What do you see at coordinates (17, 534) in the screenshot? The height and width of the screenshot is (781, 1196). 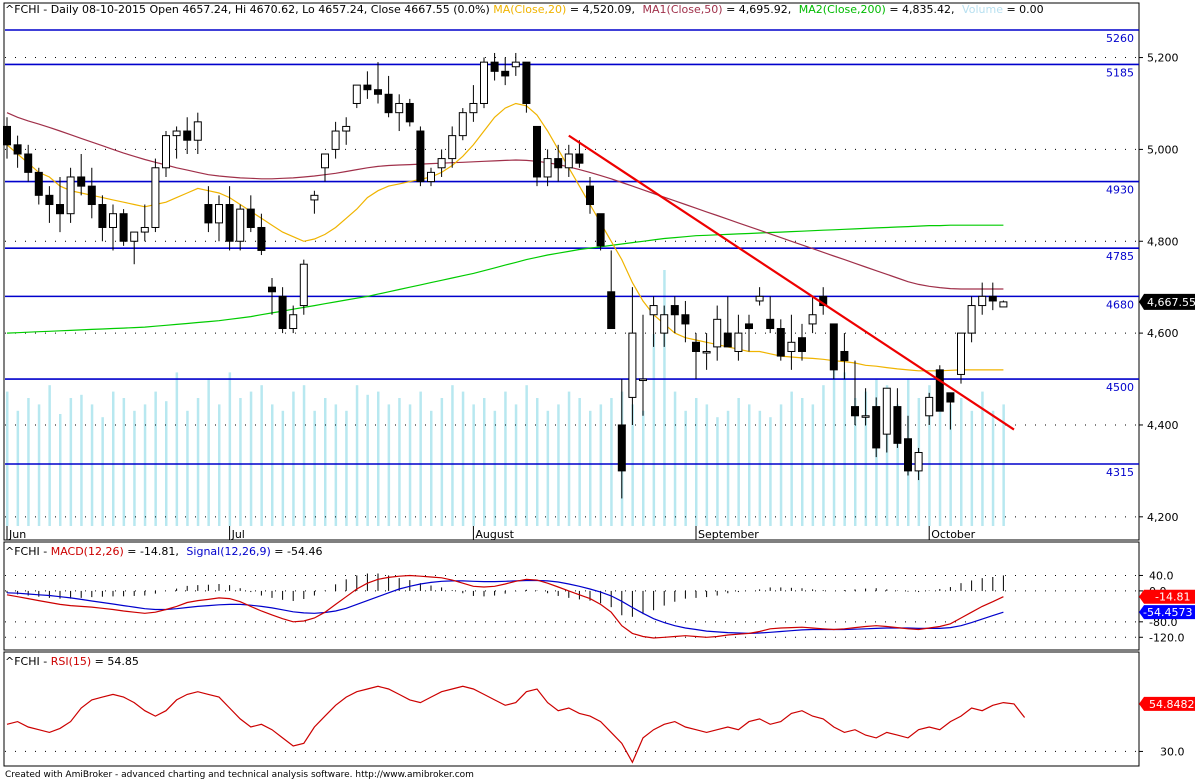 I see `month-label: Jun` at bounding box center [17, 534].